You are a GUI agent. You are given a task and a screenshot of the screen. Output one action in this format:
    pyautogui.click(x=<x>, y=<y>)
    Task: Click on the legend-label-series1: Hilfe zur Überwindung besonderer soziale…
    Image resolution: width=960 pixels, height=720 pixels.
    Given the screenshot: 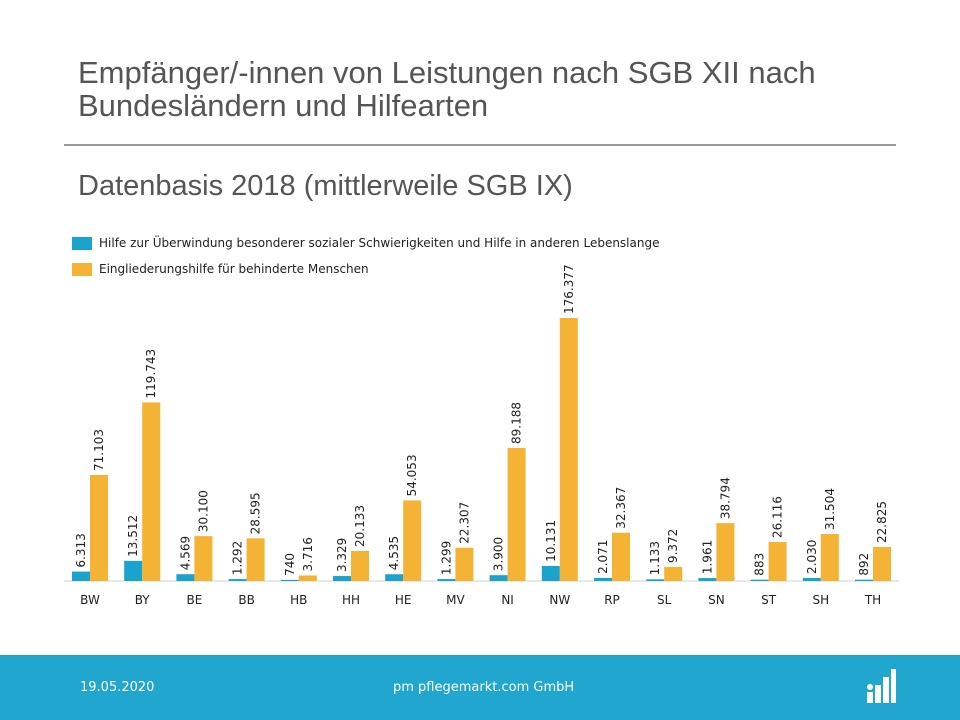 What is the action you would take?
    pyautogui.click(x=379, y=243)
    